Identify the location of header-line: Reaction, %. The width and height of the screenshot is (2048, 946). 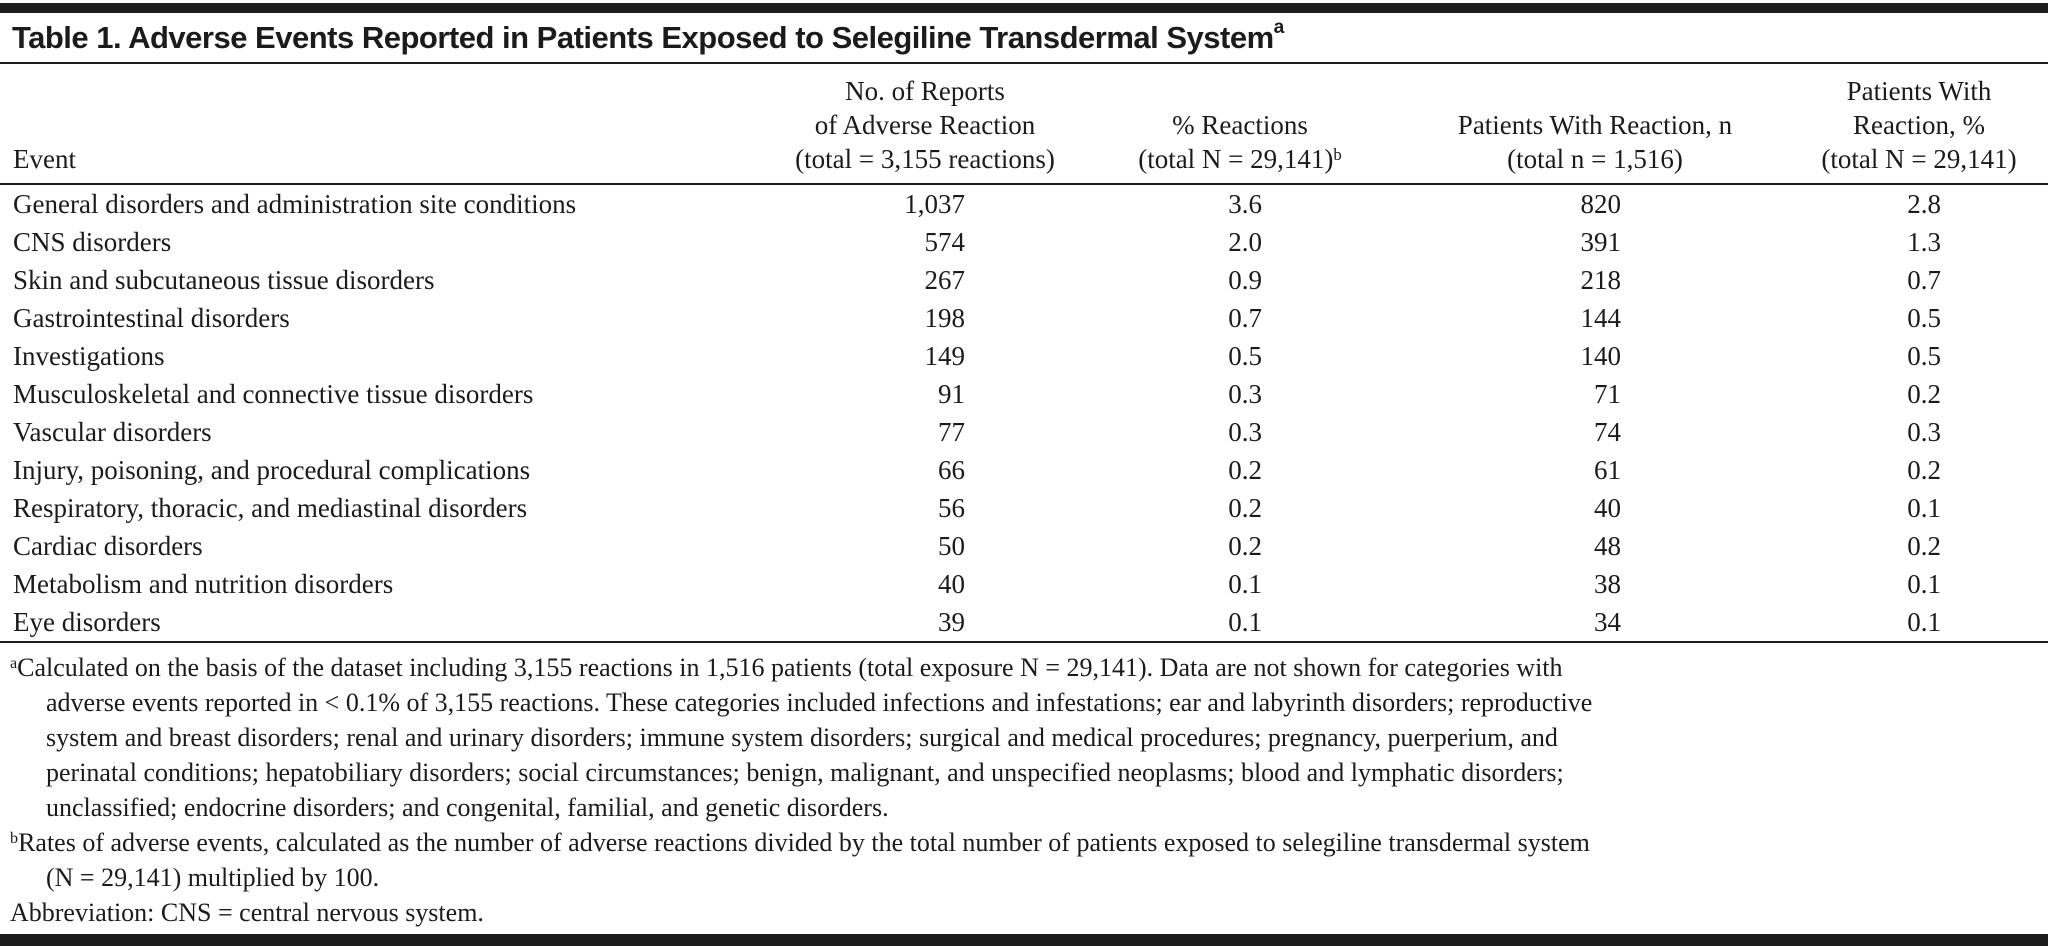
(1919, 125).